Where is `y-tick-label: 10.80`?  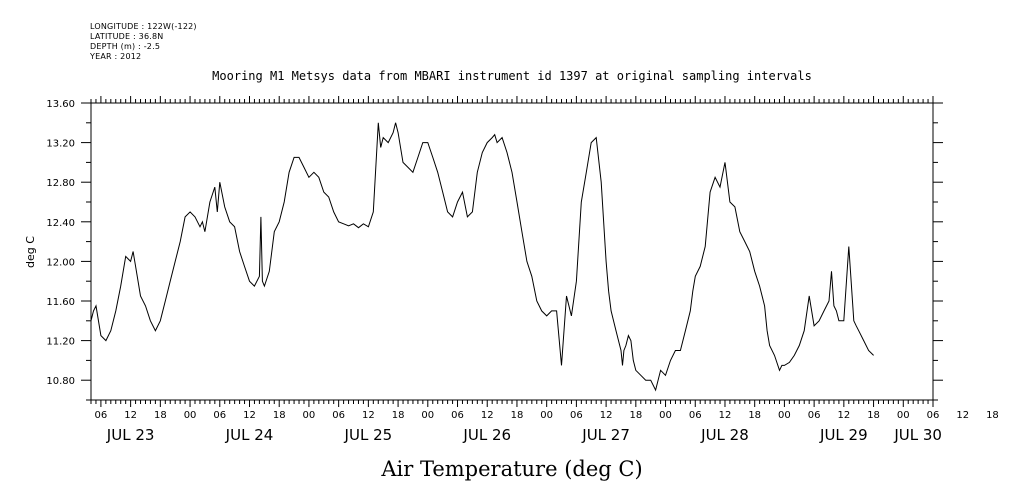 y-tick-label: 10.80 is located at coordinates (60, 381).